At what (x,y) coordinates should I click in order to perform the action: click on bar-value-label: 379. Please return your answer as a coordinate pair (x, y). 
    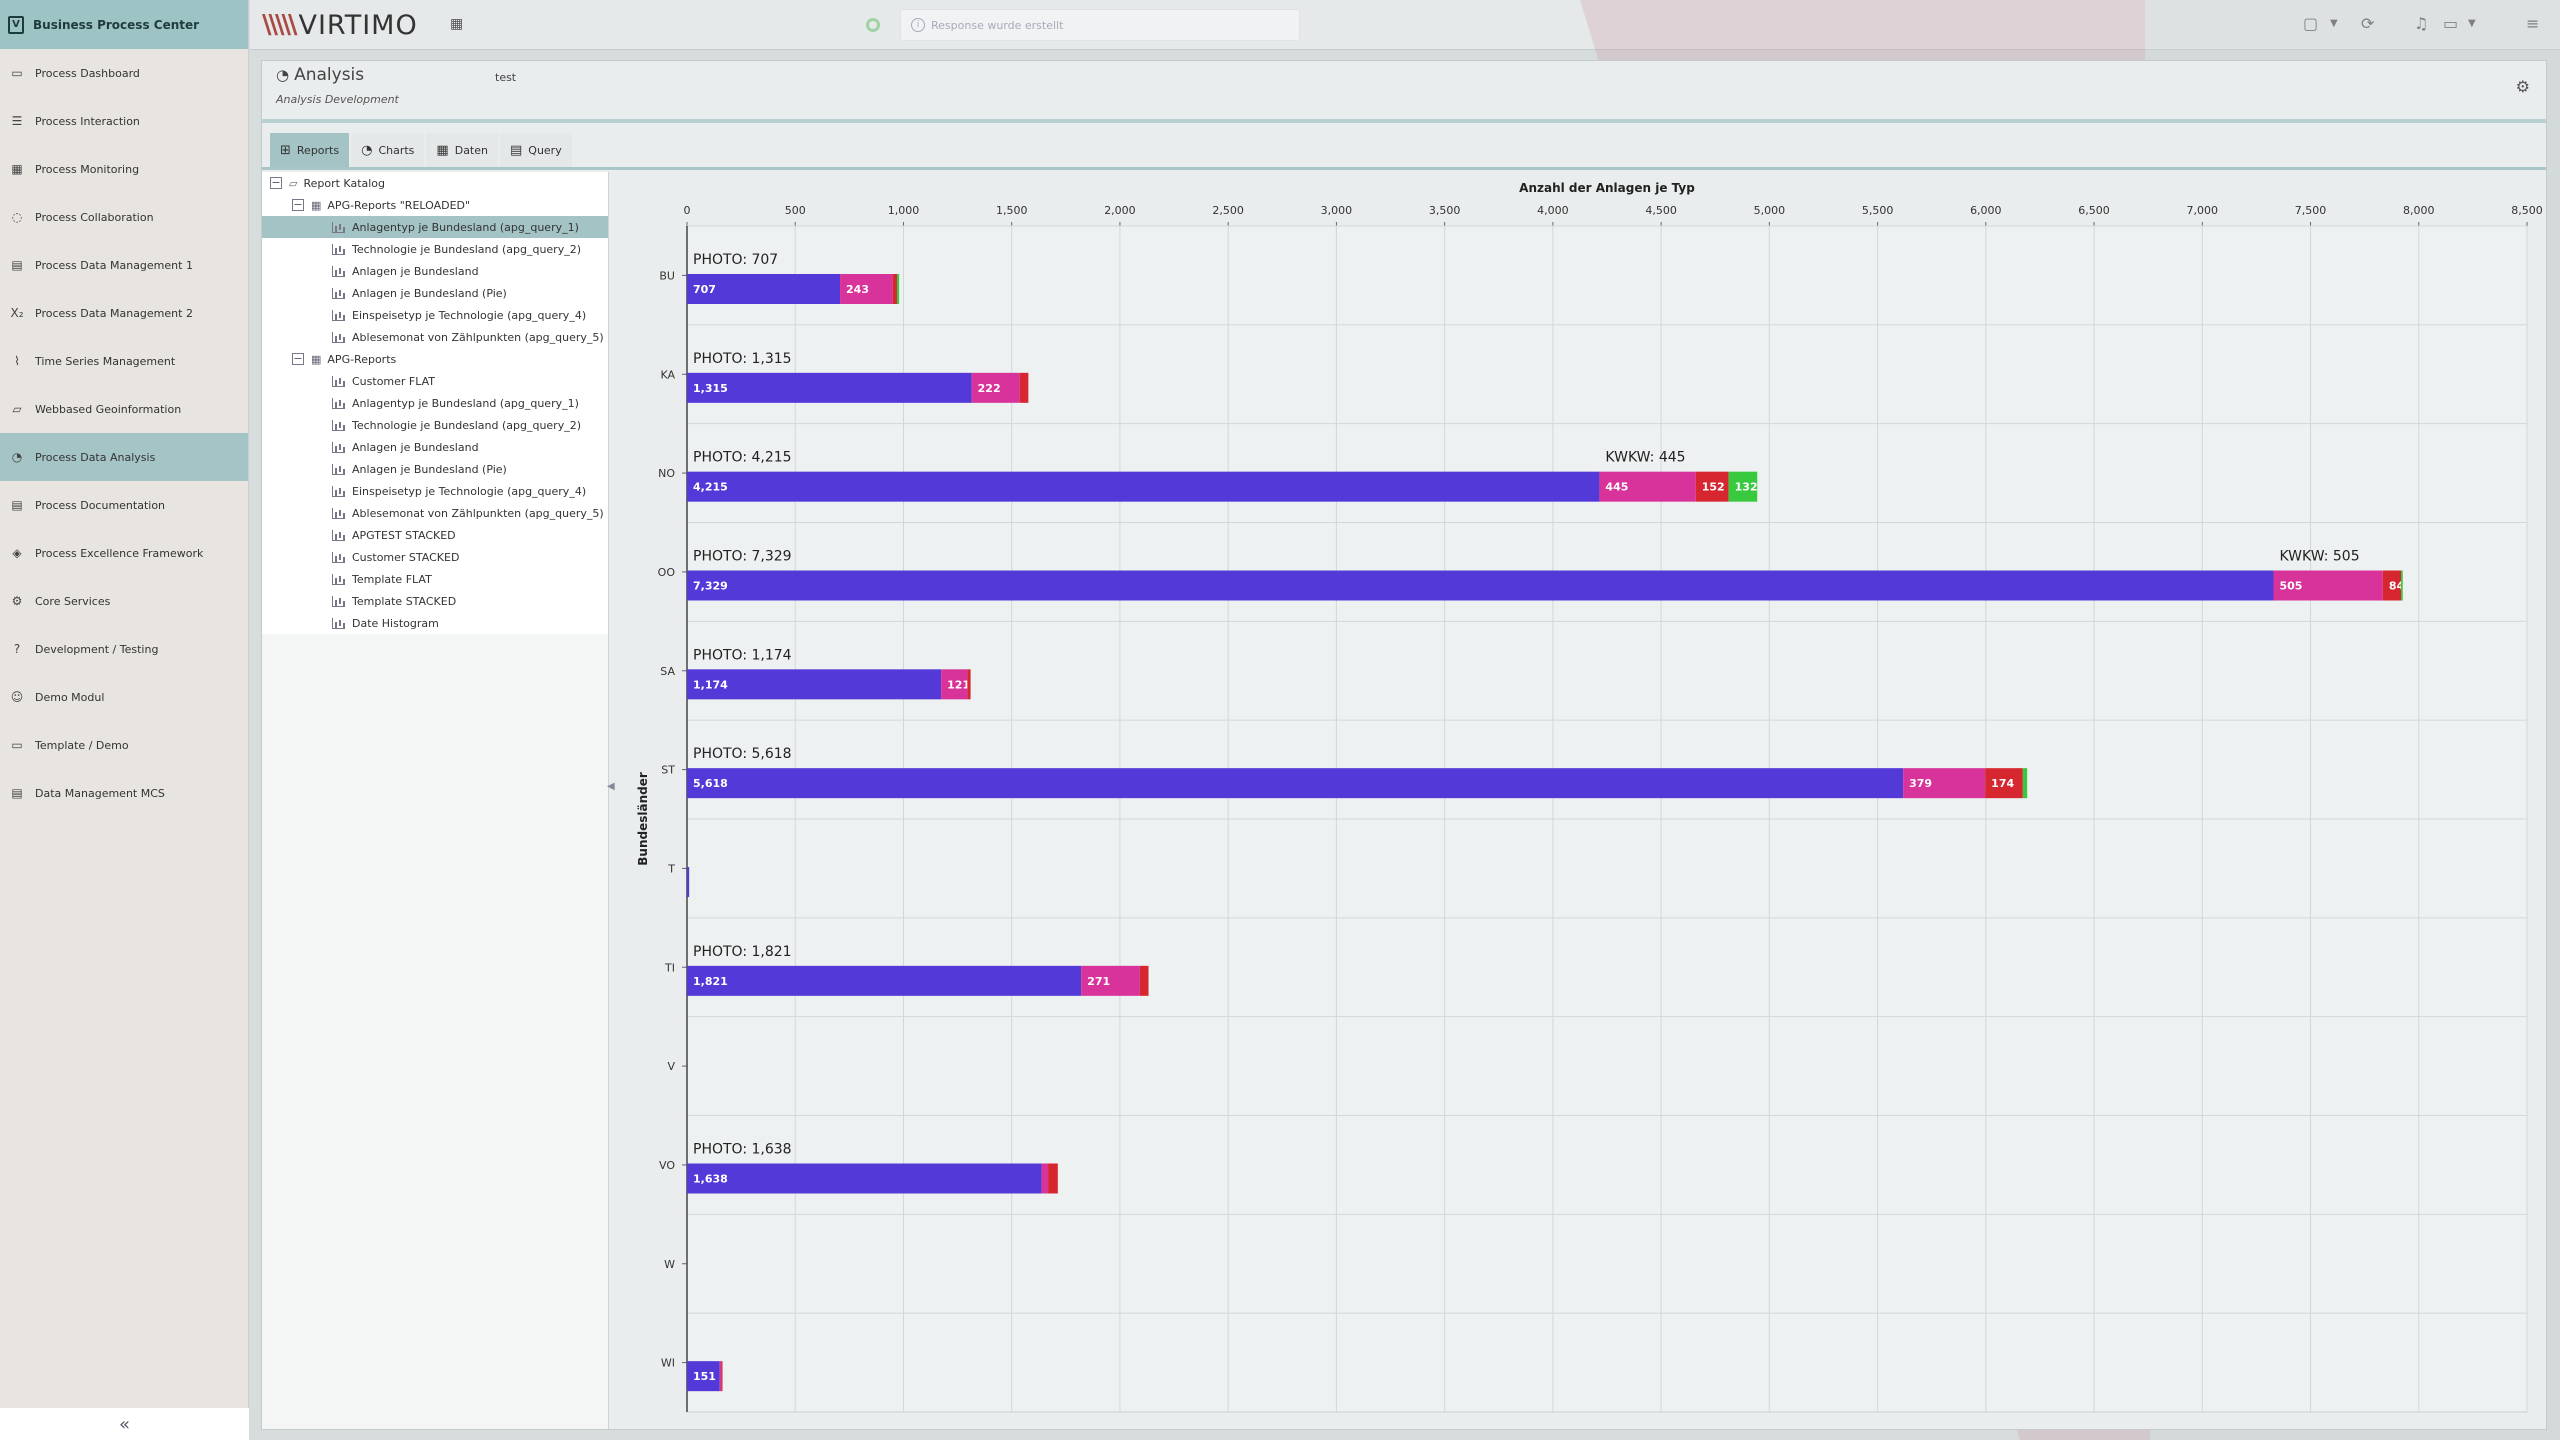
    Looking at the image, I should click on (1920, 783).